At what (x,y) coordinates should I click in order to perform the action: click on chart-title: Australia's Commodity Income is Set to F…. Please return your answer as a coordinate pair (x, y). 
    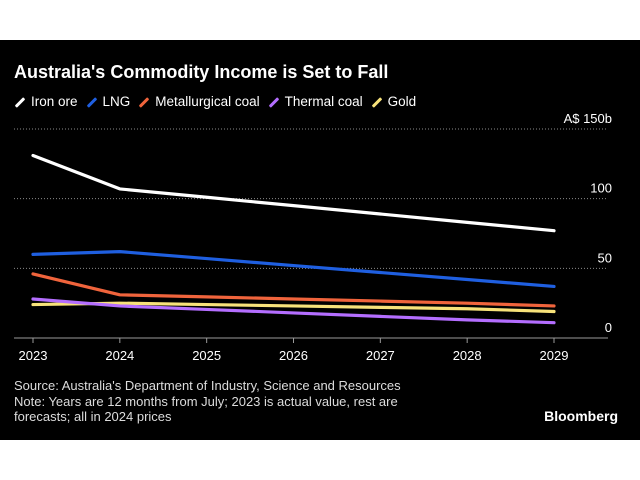
    Looking at the image, I should click on (201, 72).